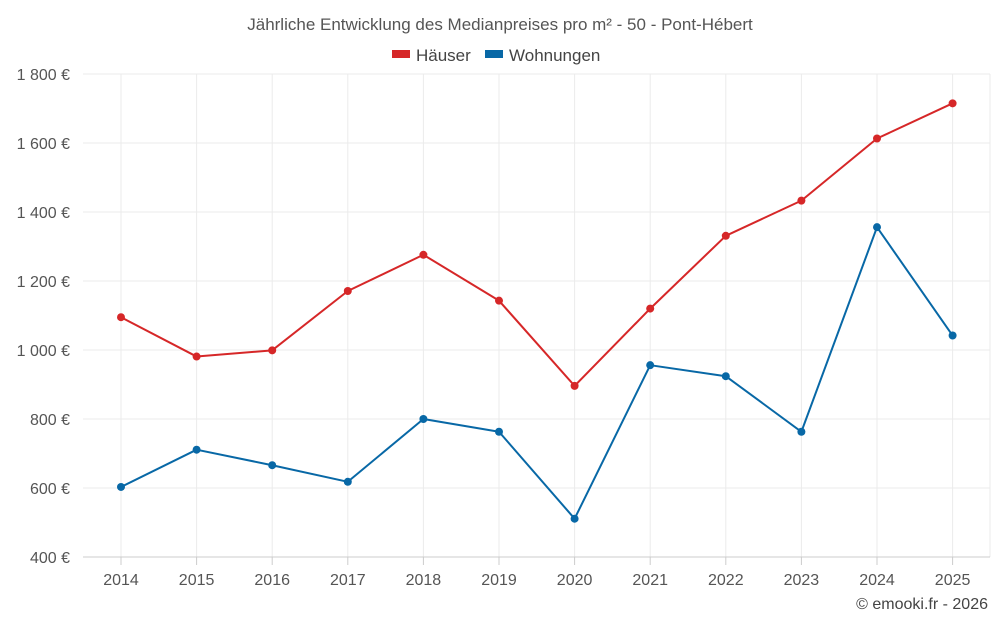  What do you see at coordinates (197, 580) in the screenshot?
I see `x-tick-label: 2015` at bounding box center [197, 580].